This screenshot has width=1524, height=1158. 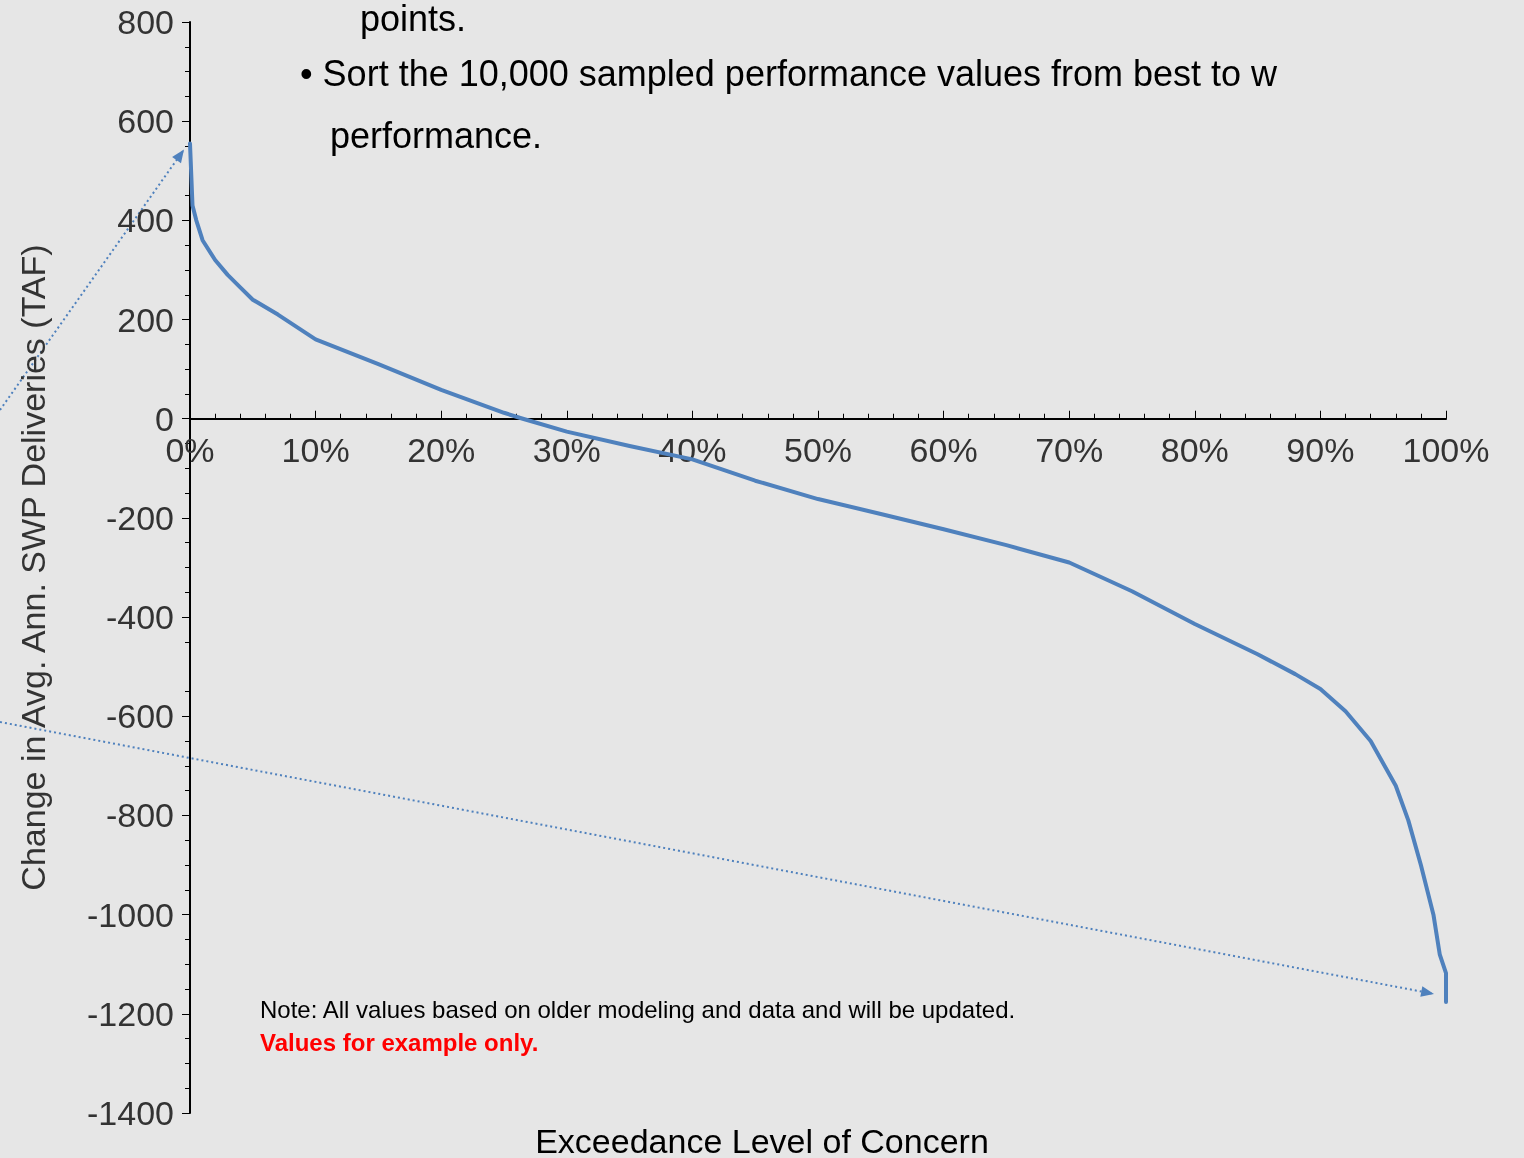 What do you see at coordinates (33, 567) in the screenshot?
I see `y-axis-title: Change in Avg. Ann. SWP Deliveries (TAF)` at bounding box center [33, 567].